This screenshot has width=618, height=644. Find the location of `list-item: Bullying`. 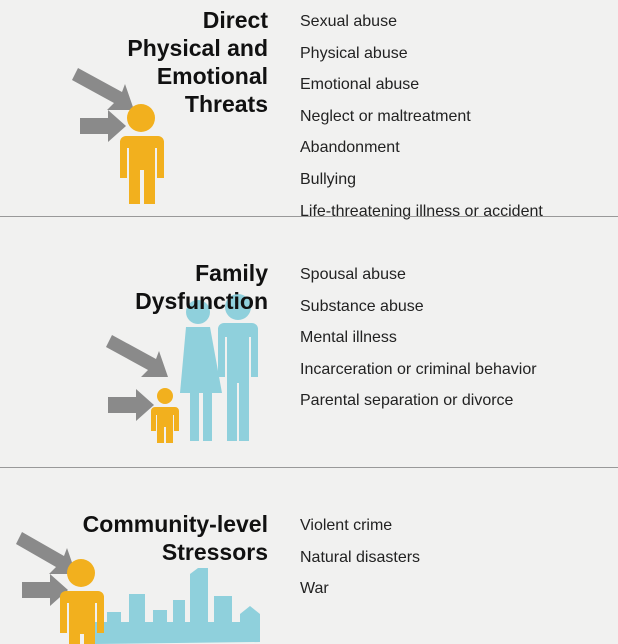

list-item: Bullying is located at coordinates (328, 179).